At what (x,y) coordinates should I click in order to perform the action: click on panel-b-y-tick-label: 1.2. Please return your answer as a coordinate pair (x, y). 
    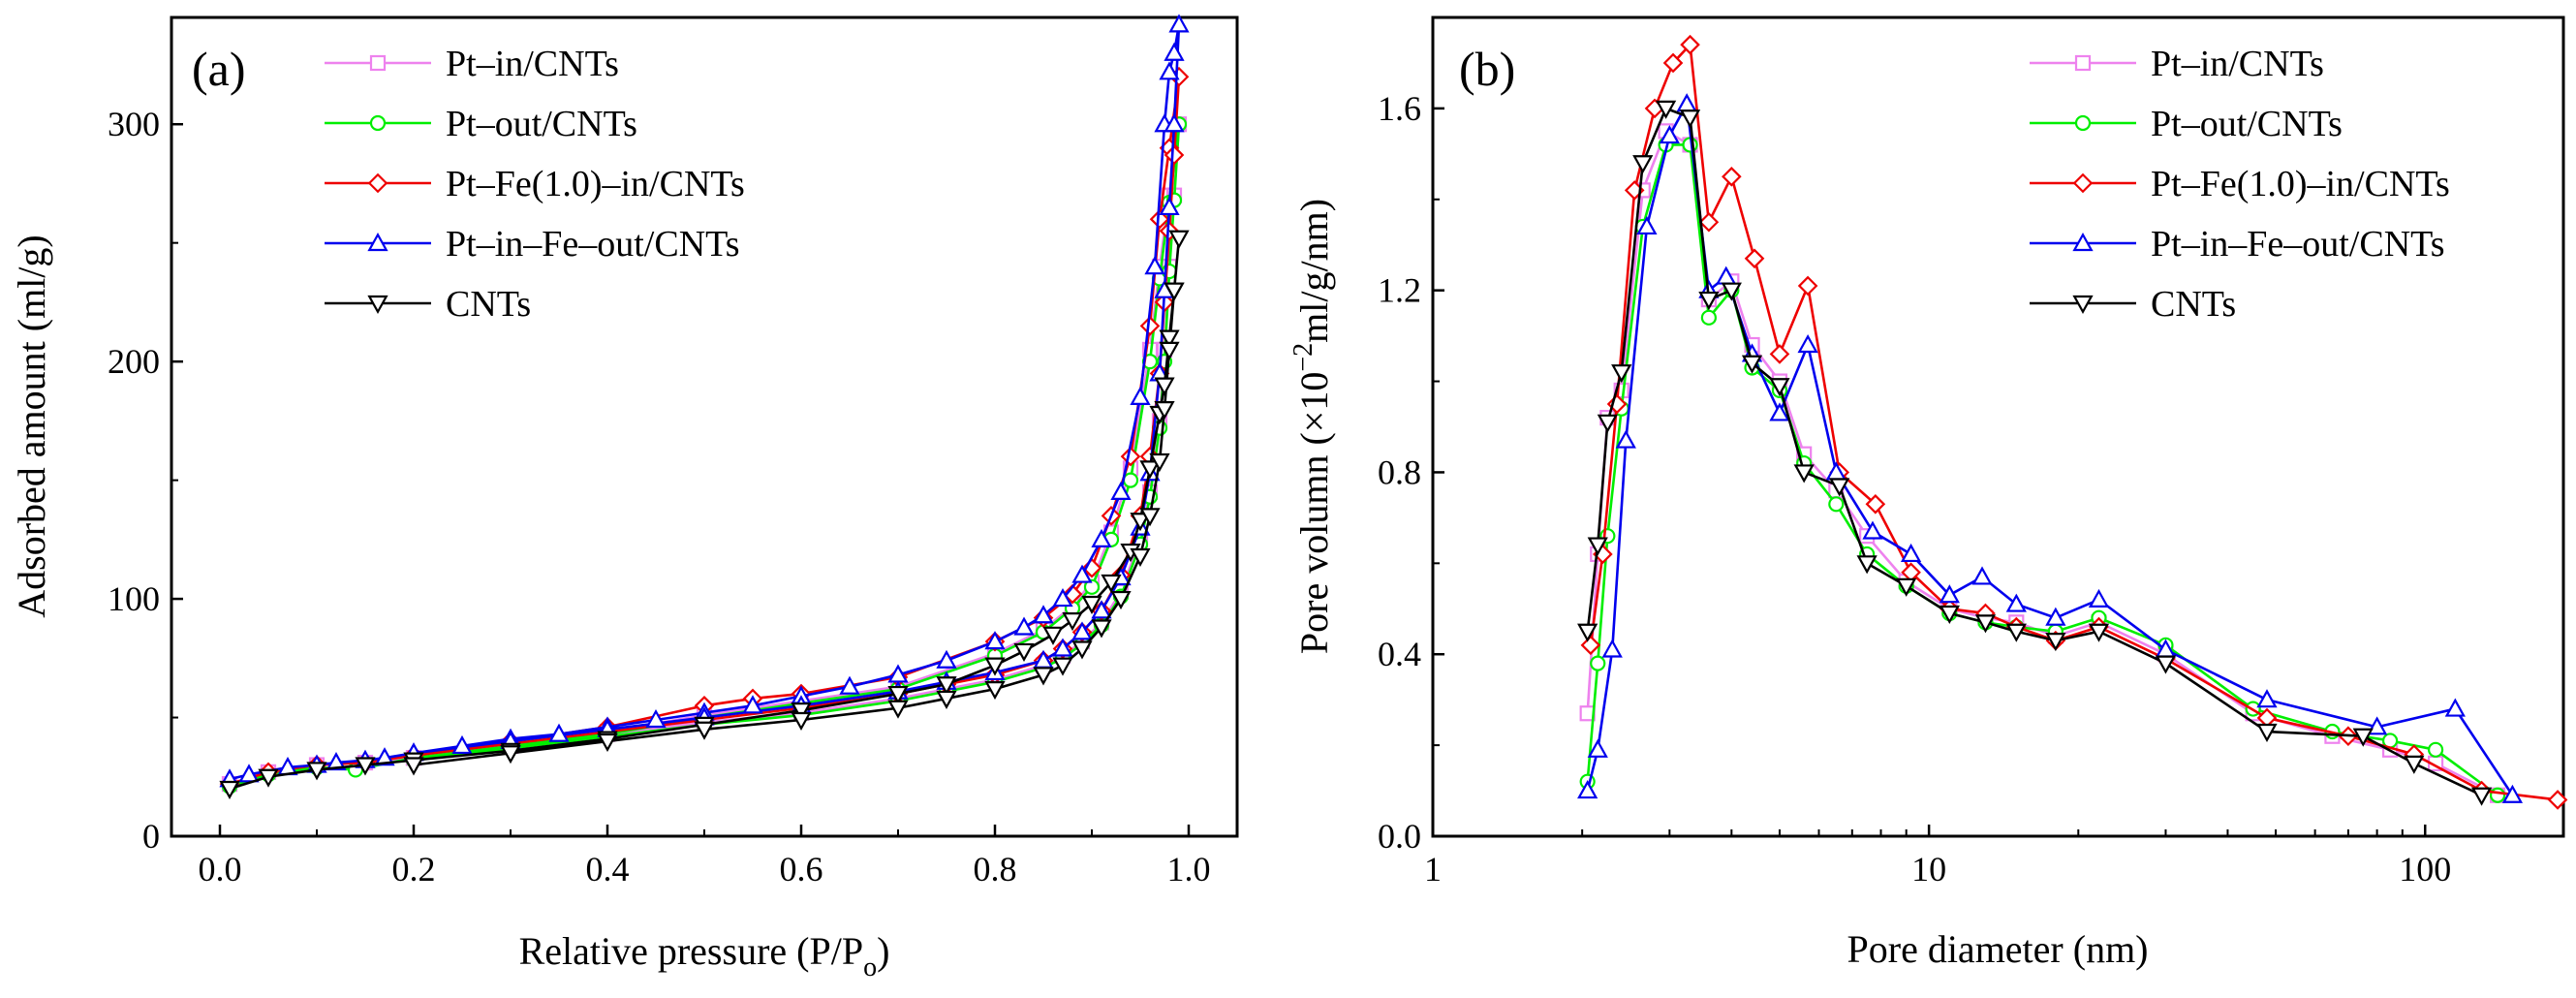
    Looking at the image, I should click on (1399, 290).